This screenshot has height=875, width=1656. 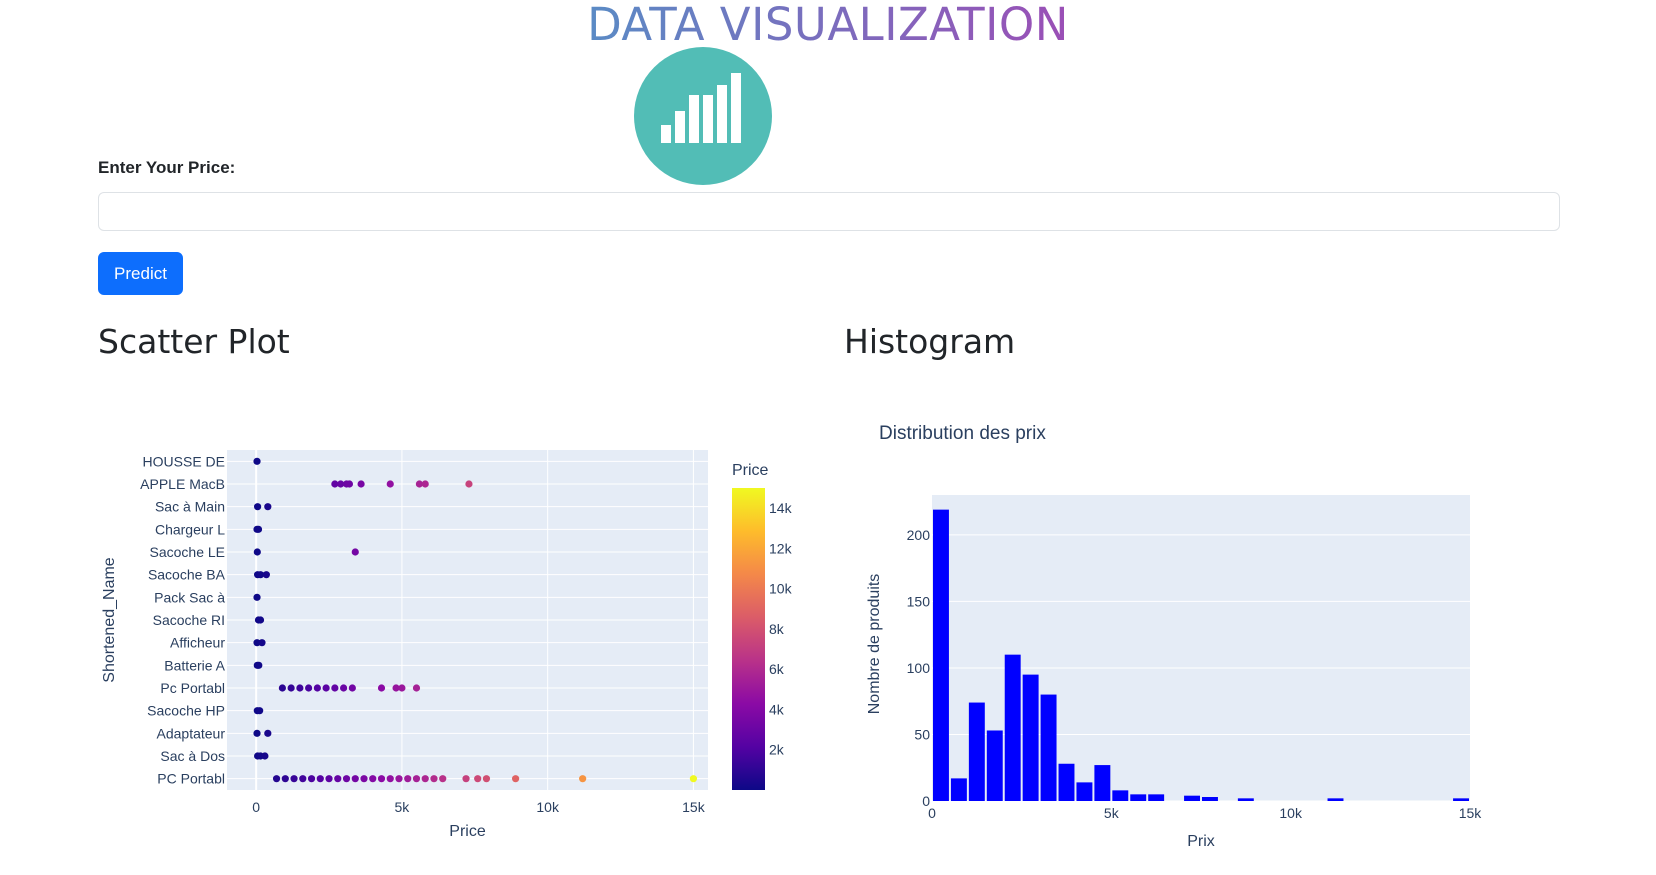 I want to click on scatter-y-tick: Sacoche LE, so click(x=188, y=552).